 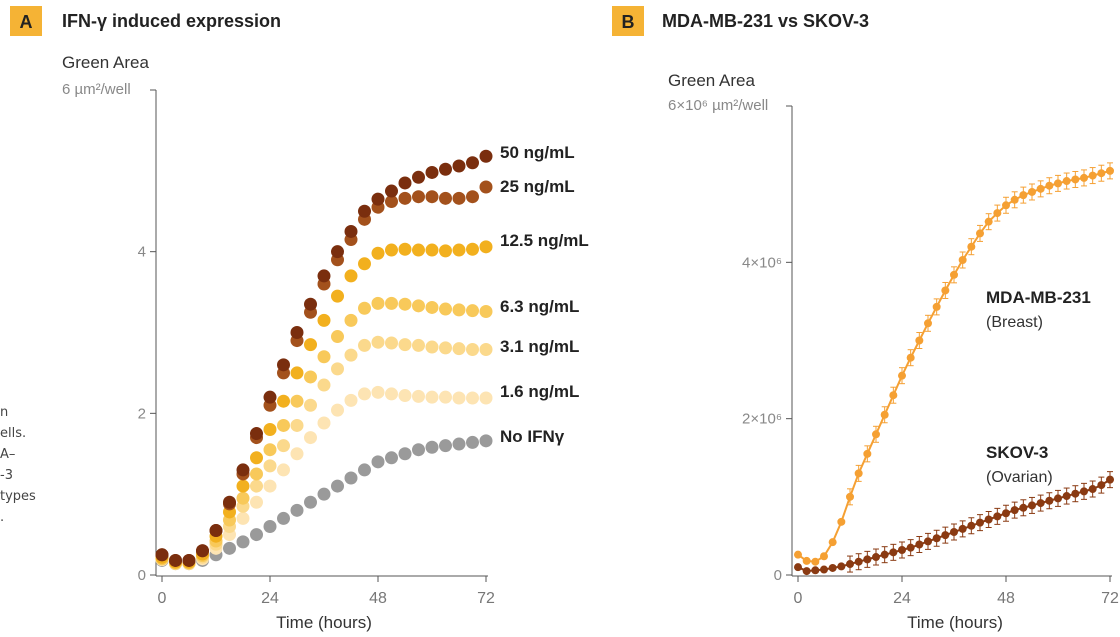 I want to click on panel-a-badge, so click(x=26, y=21).